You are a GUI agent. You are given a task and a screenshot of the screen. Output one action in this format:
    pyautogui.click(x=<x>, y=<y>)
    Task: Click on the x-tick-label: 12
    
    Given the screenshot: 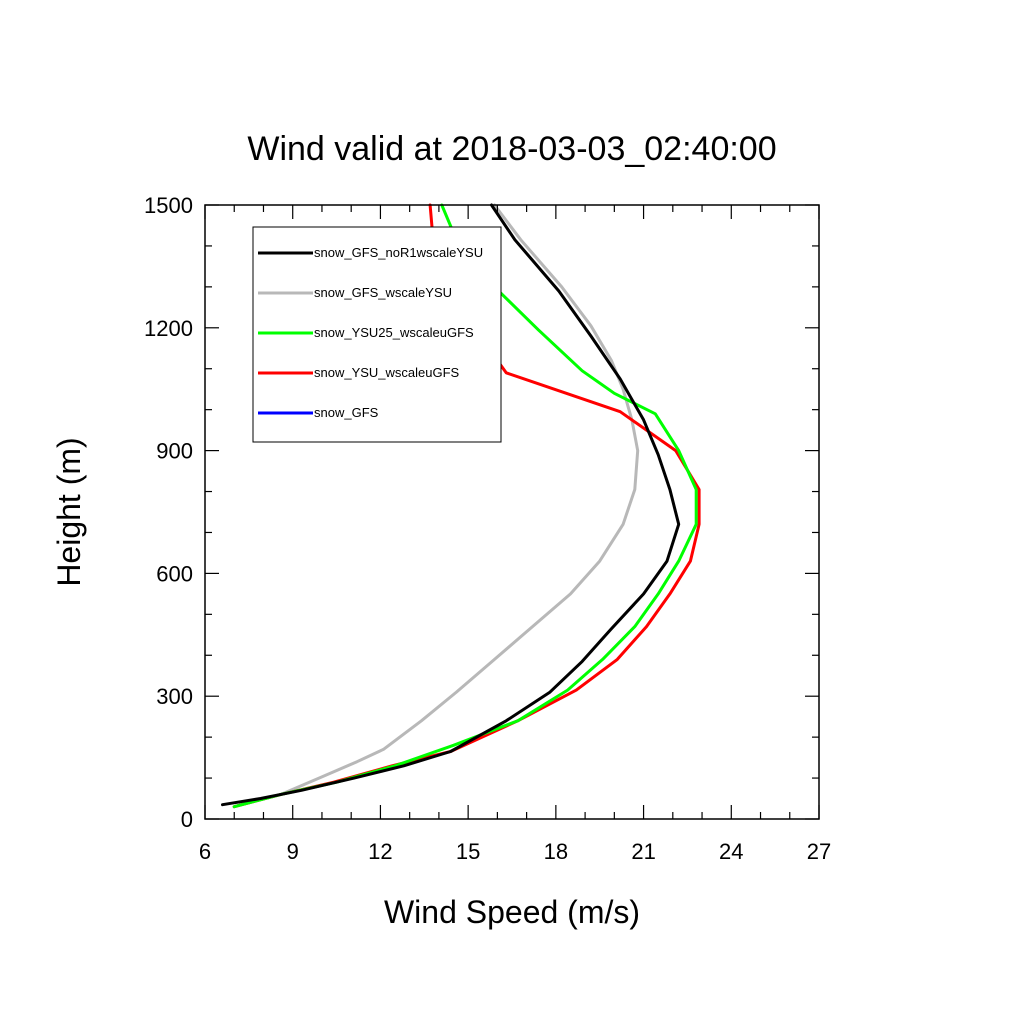 What is the action you would take?
    pyautogui.click(x=380, y=851)
    